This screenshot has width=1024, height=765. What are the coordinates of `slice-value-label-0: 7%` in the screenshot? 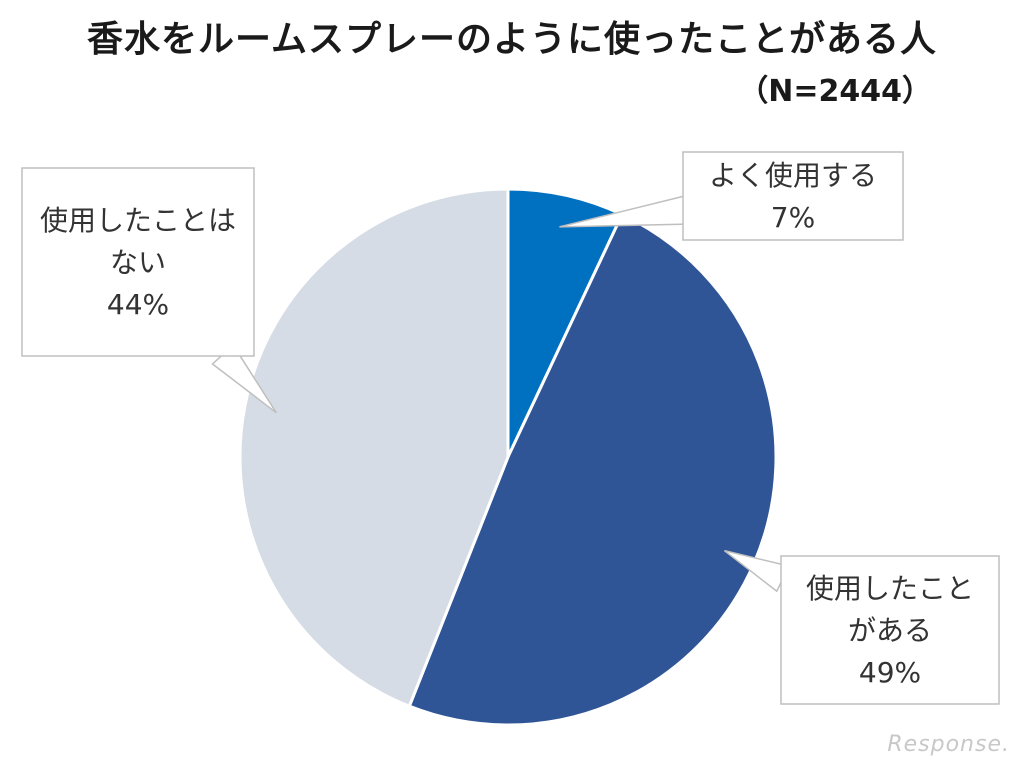 It's located at (793, 217).